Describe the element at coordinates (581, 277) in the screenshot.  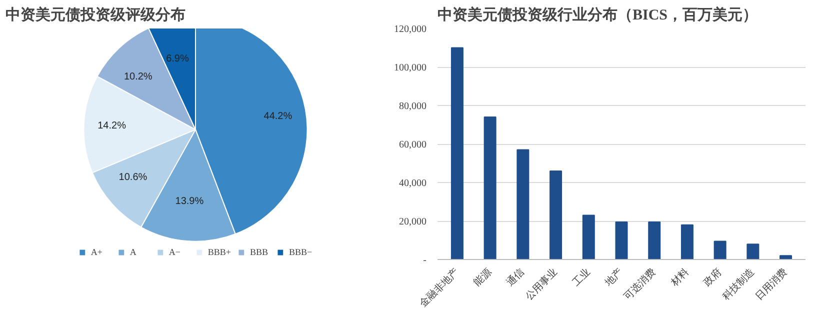
I see `x-tick-label: 工业` at that location.